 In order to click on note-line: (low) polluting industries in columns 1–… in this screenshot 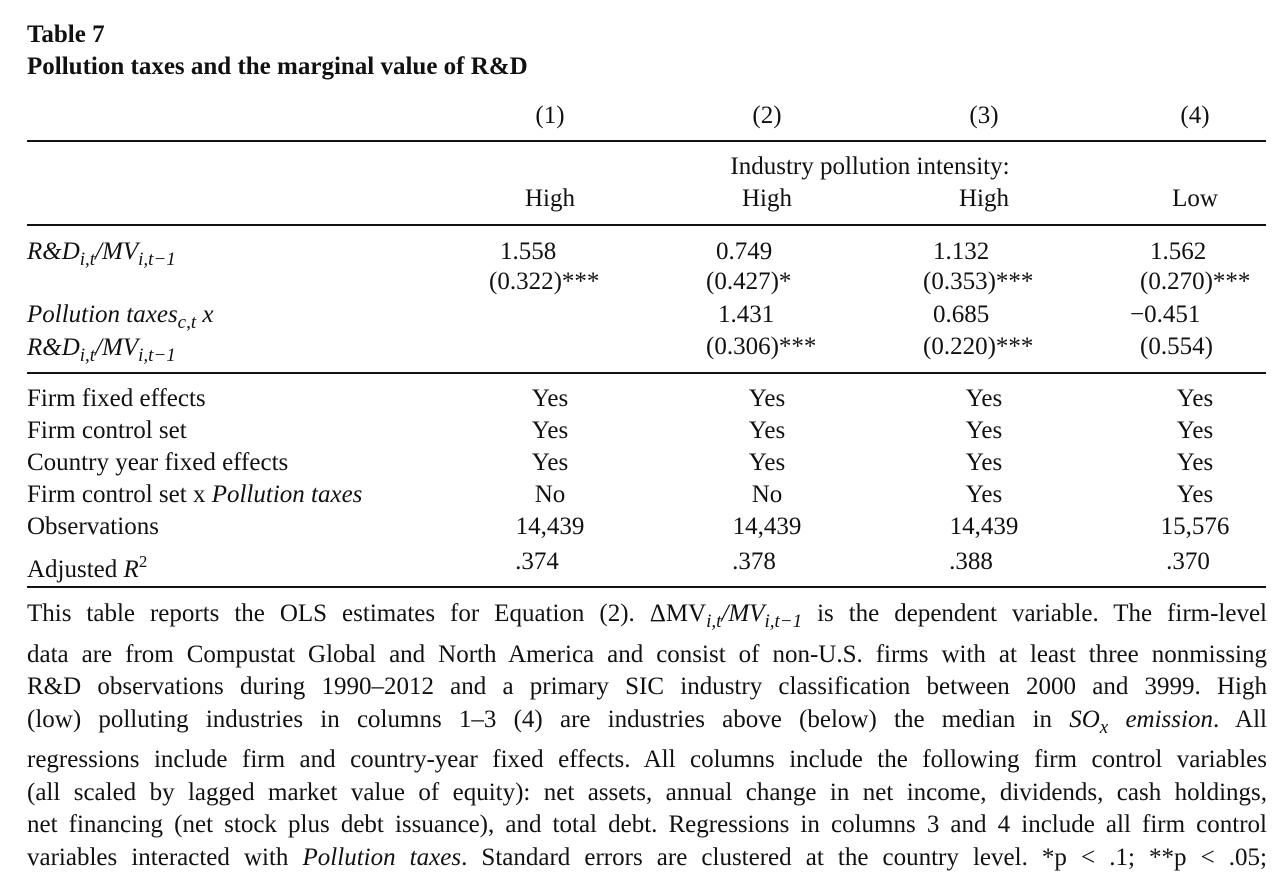, I will do `click(647, 724)`.